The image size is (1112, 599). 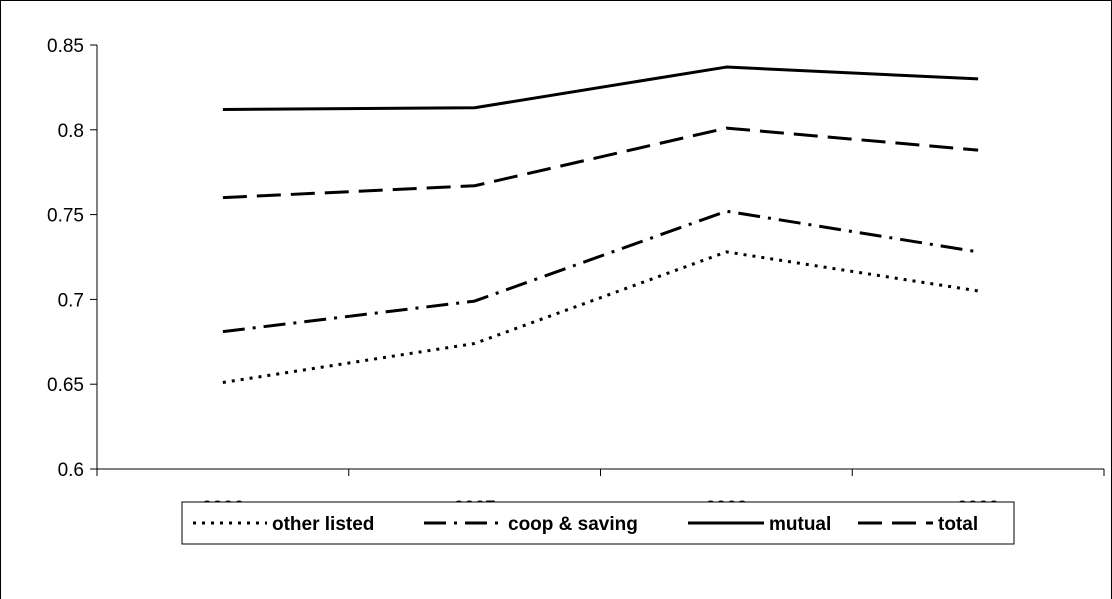 What do you see at coordinates (323, 524) in the screenshot?
I see `legend-label: other listed` at bounding box center [323, 524].